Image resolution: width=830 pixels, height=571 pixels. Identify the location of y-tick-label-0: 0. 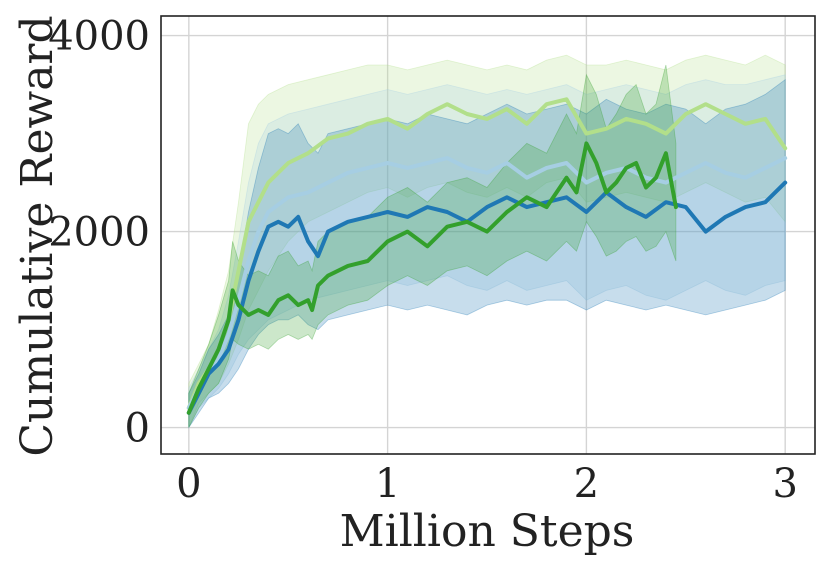
(137, 429).